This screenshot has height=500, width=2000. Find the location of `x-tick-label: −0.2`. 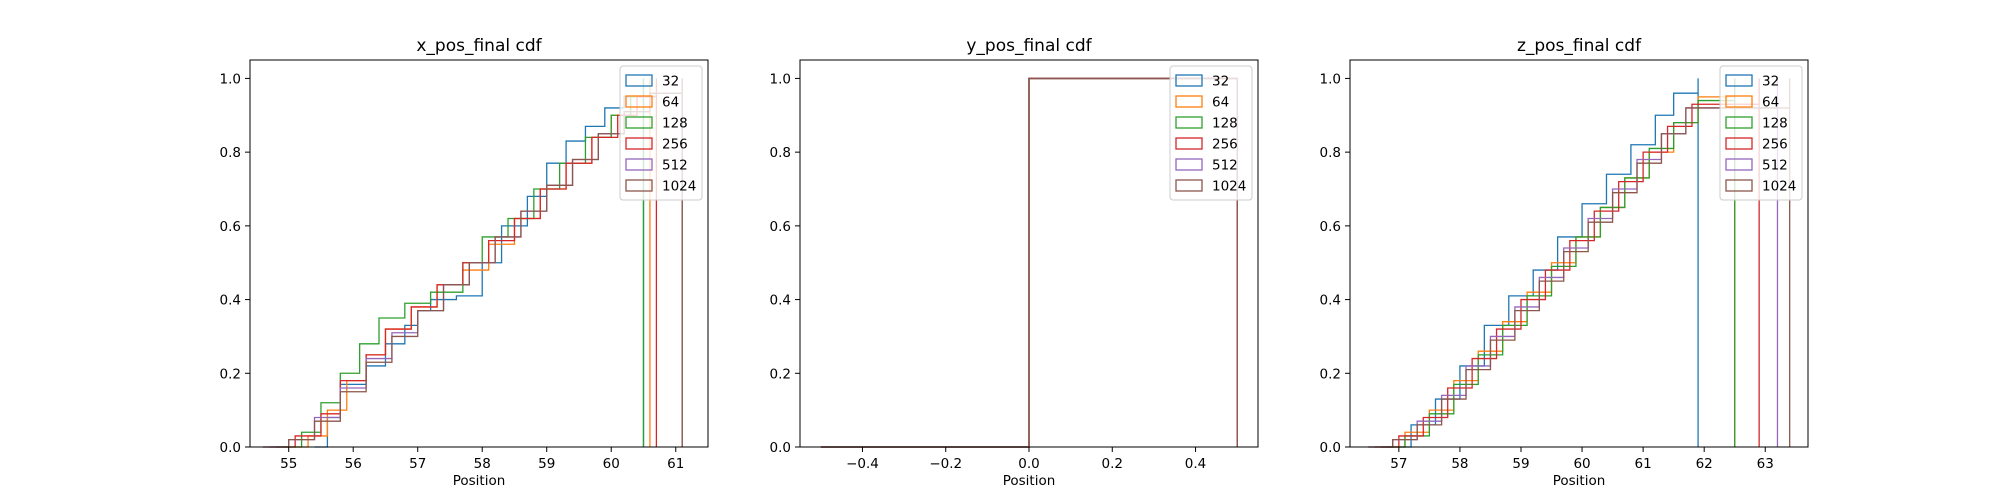

x-tick-label: −0.2 is located at coordinates (945, 464).